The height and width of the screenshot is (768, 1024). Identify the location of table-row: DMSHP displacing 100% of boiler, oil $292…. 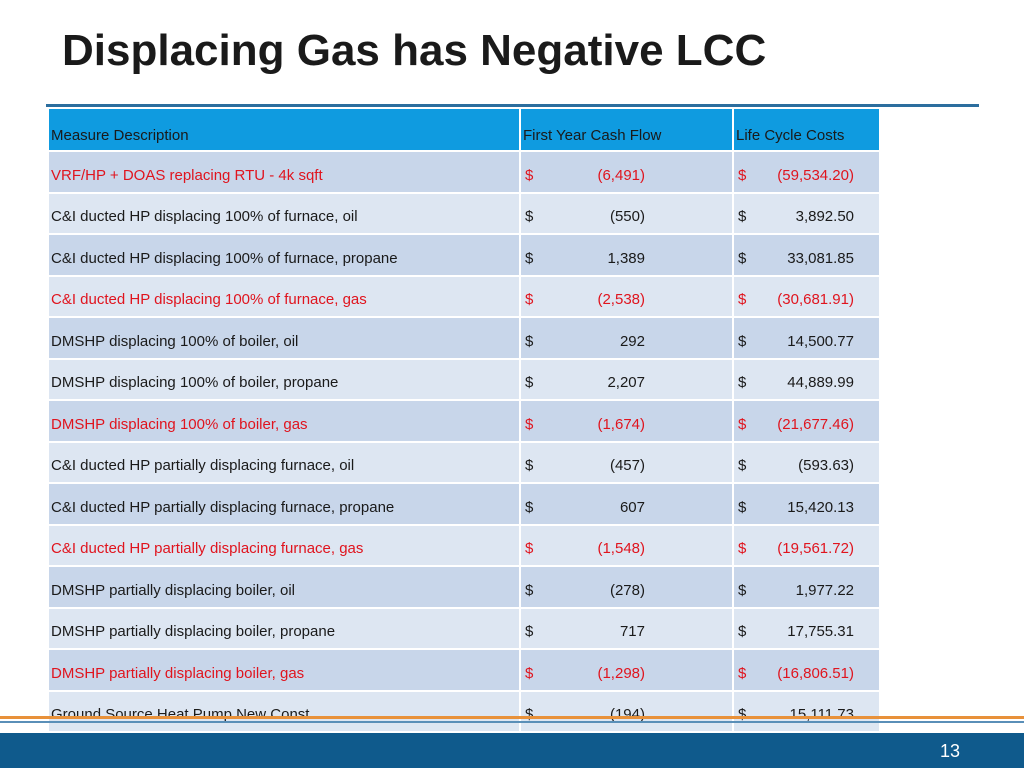
(464, 337).